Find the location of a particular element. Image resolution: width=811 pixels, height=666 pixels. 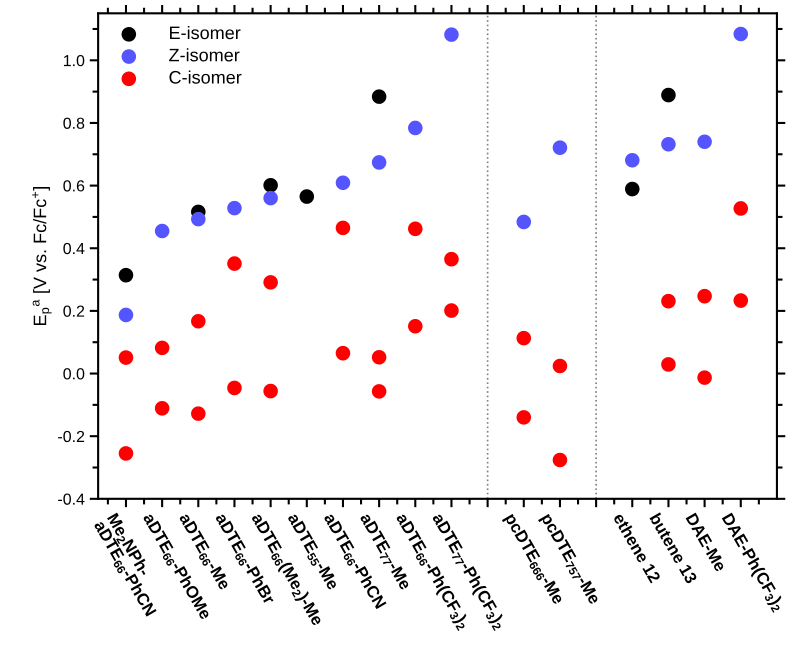

y-tick-label: 0.2 is located at coordinates (73, 311).